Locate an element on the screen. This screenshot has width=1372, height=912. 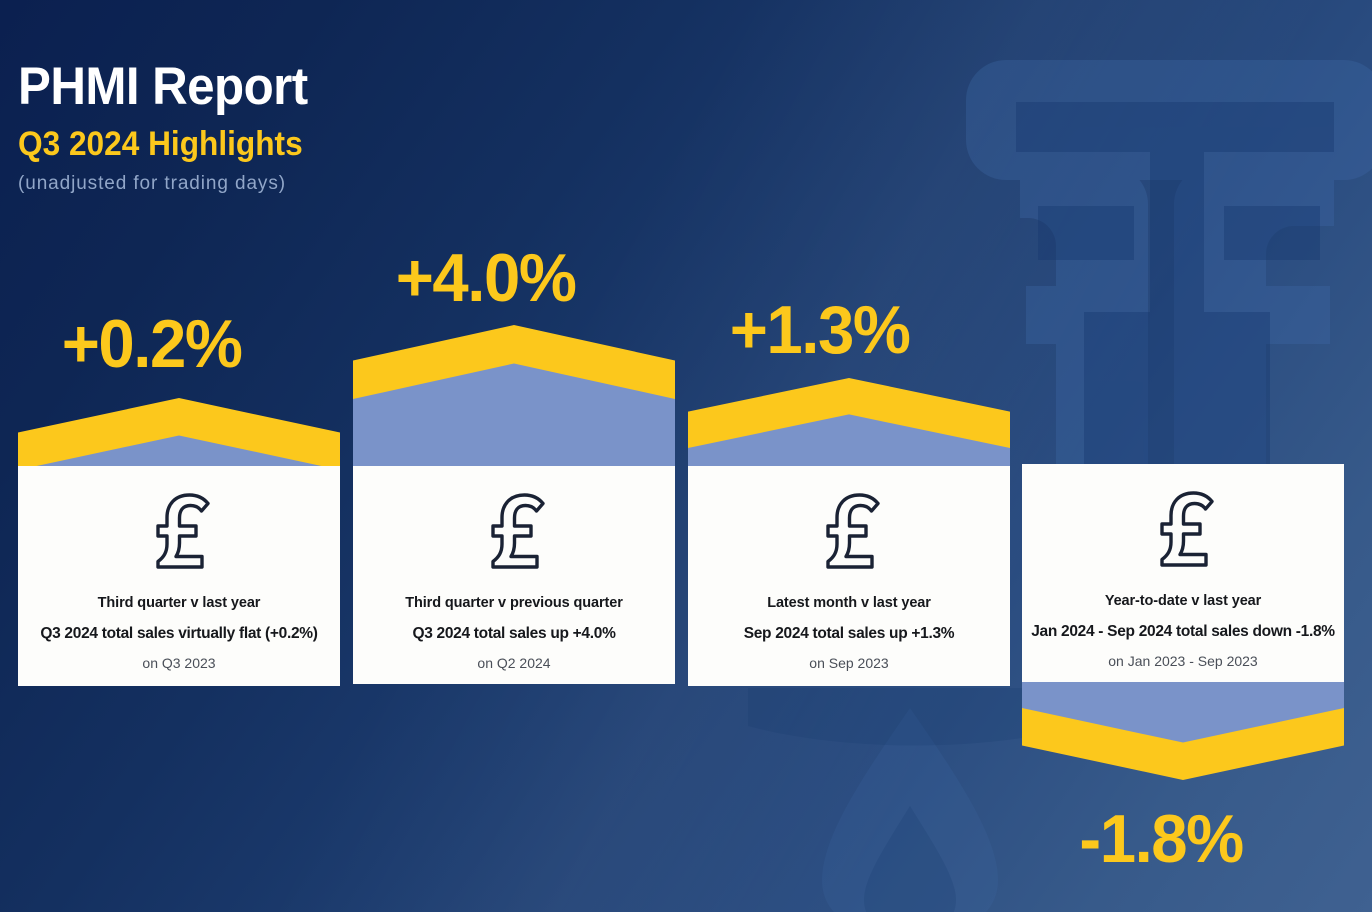
card-heading-3: Latest month v last year is located at coordinates (849, 603).